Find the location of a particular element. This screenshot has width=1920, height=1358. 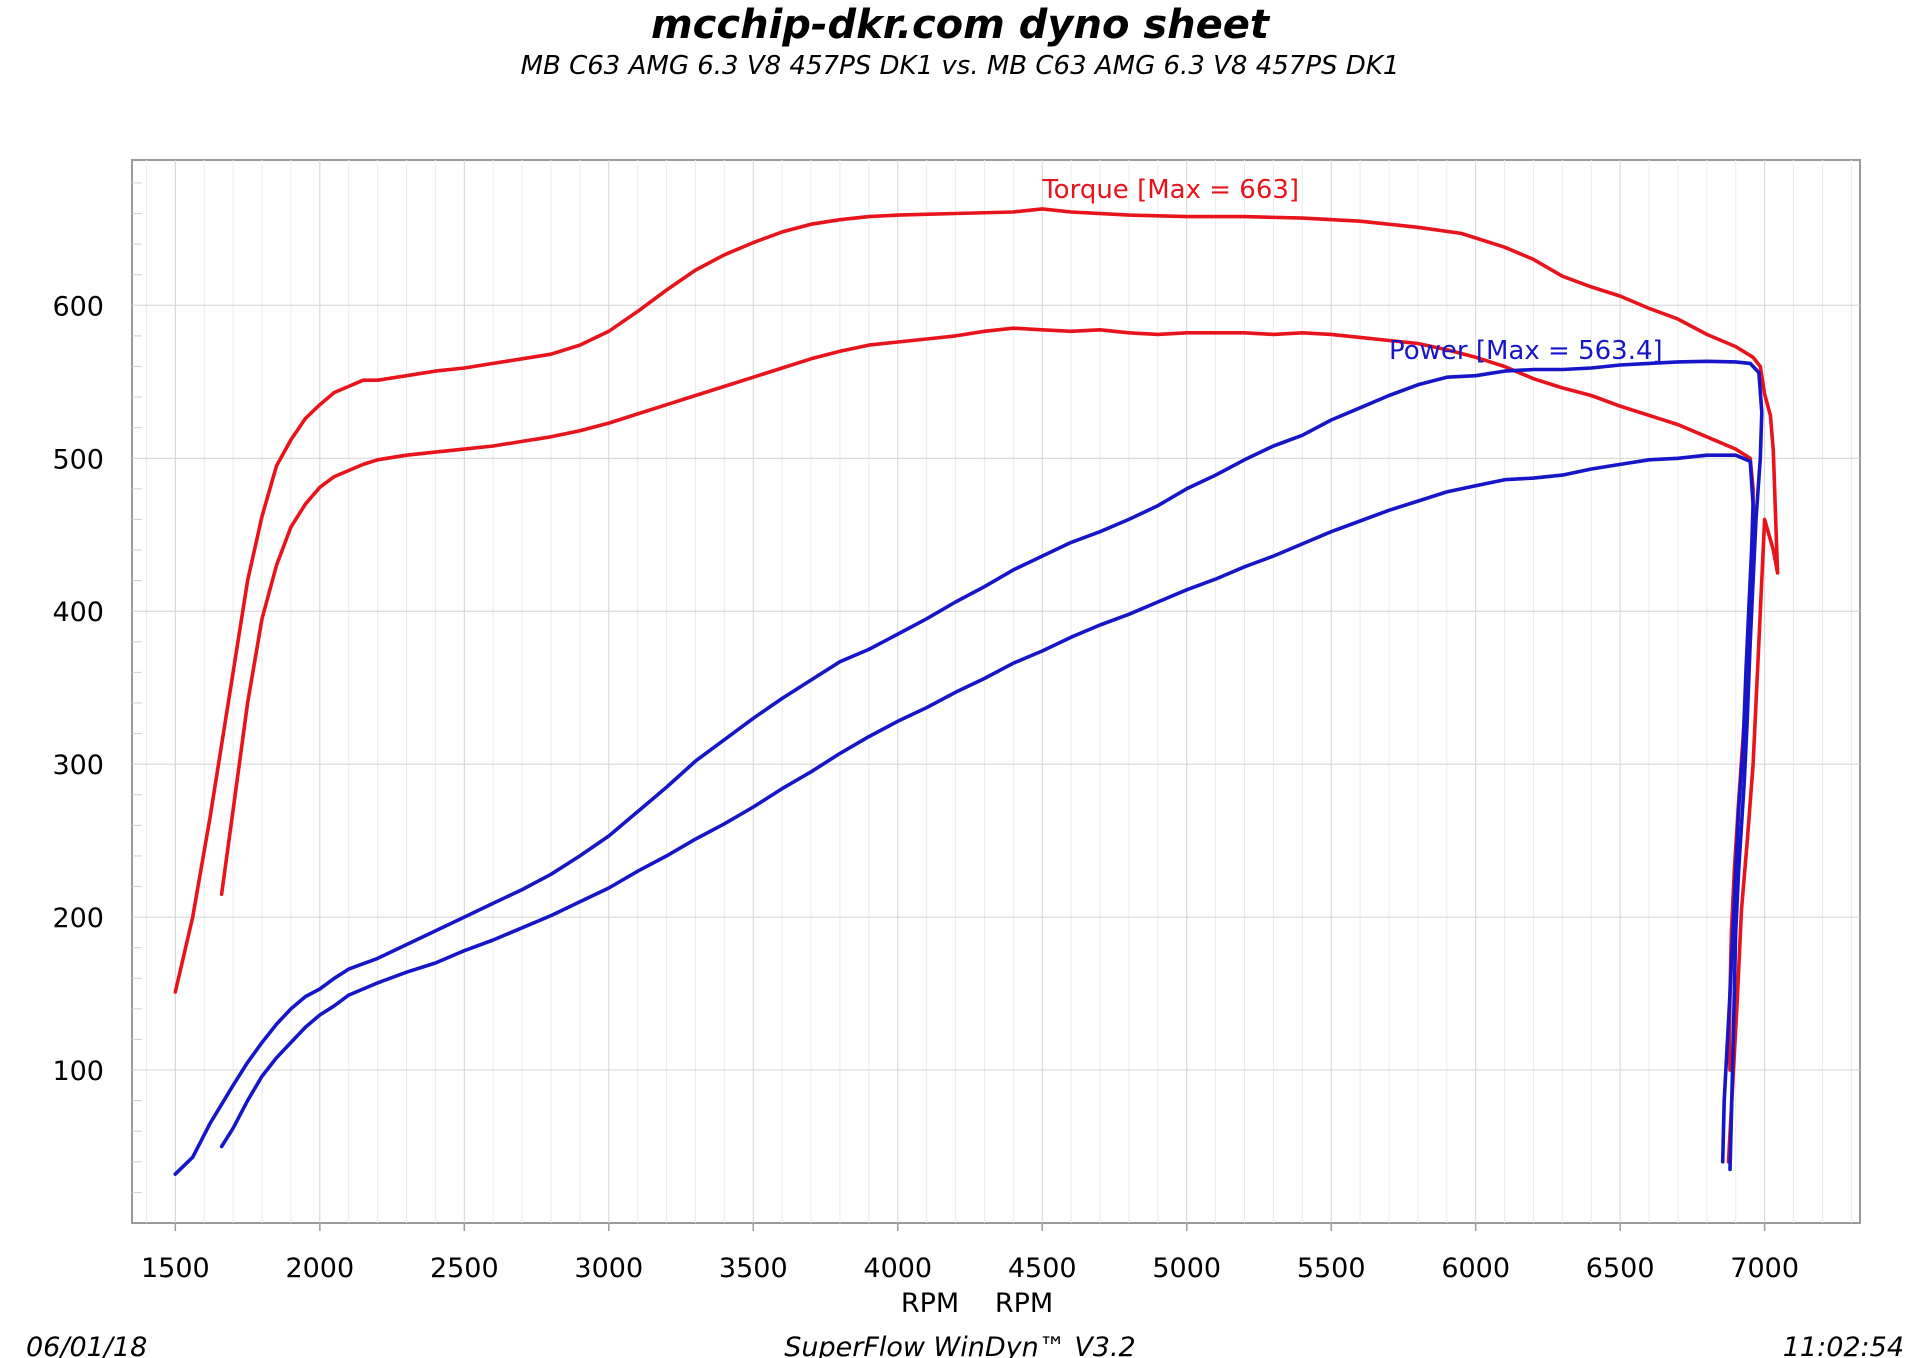

x-tick-label: 5500 is located at coordinates (1331, 1268).